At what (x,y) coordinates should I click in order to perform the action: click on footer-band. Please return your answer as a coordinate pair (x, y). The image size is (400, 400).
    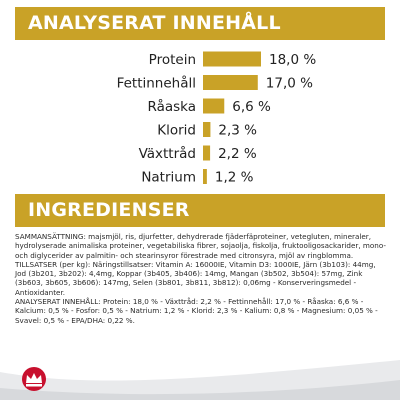
    Looking at the image, I should click on (200, 380).